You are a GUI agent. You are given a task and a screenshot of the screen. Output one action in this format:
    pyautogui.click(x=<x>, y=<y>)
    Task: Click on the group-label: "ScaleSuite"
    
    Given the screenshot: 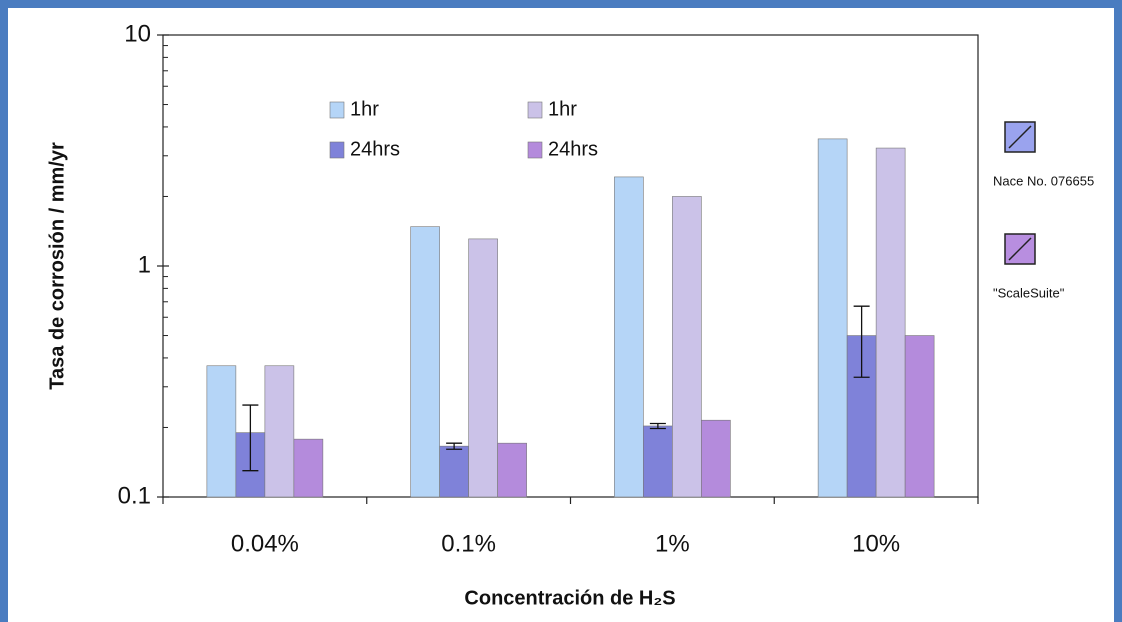 What is the action you would take?
    pyautogui.click(x=1029, y=292)
    